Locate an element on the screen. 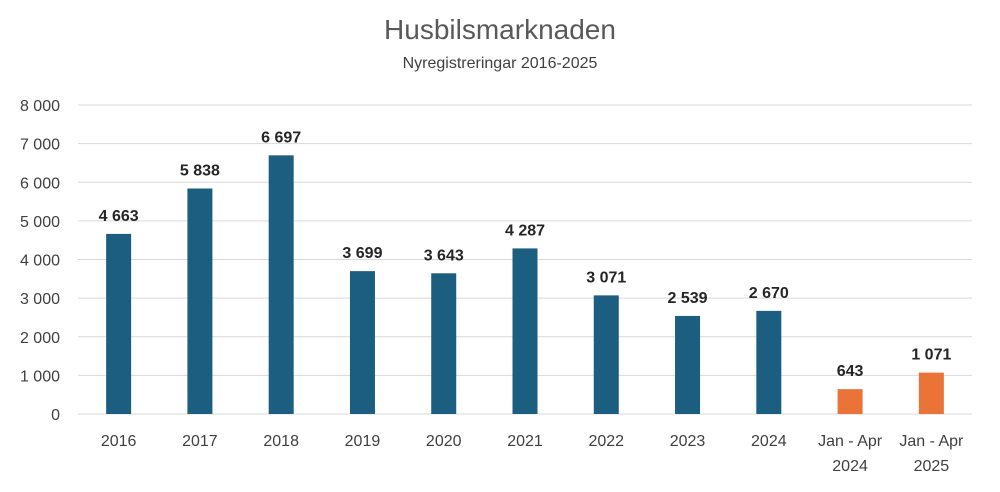 This screenshot has height=492, width=1000. chart-title: Husbilsmarknaden is located at coordinates (500, 29).